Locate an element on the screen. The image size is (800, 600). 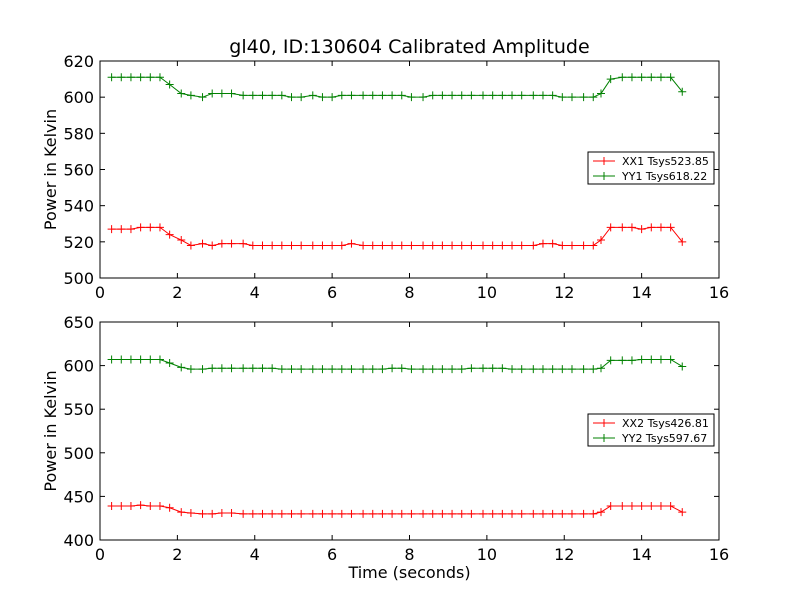
x-tick-label: 4 is located at coordinates (255, 292).